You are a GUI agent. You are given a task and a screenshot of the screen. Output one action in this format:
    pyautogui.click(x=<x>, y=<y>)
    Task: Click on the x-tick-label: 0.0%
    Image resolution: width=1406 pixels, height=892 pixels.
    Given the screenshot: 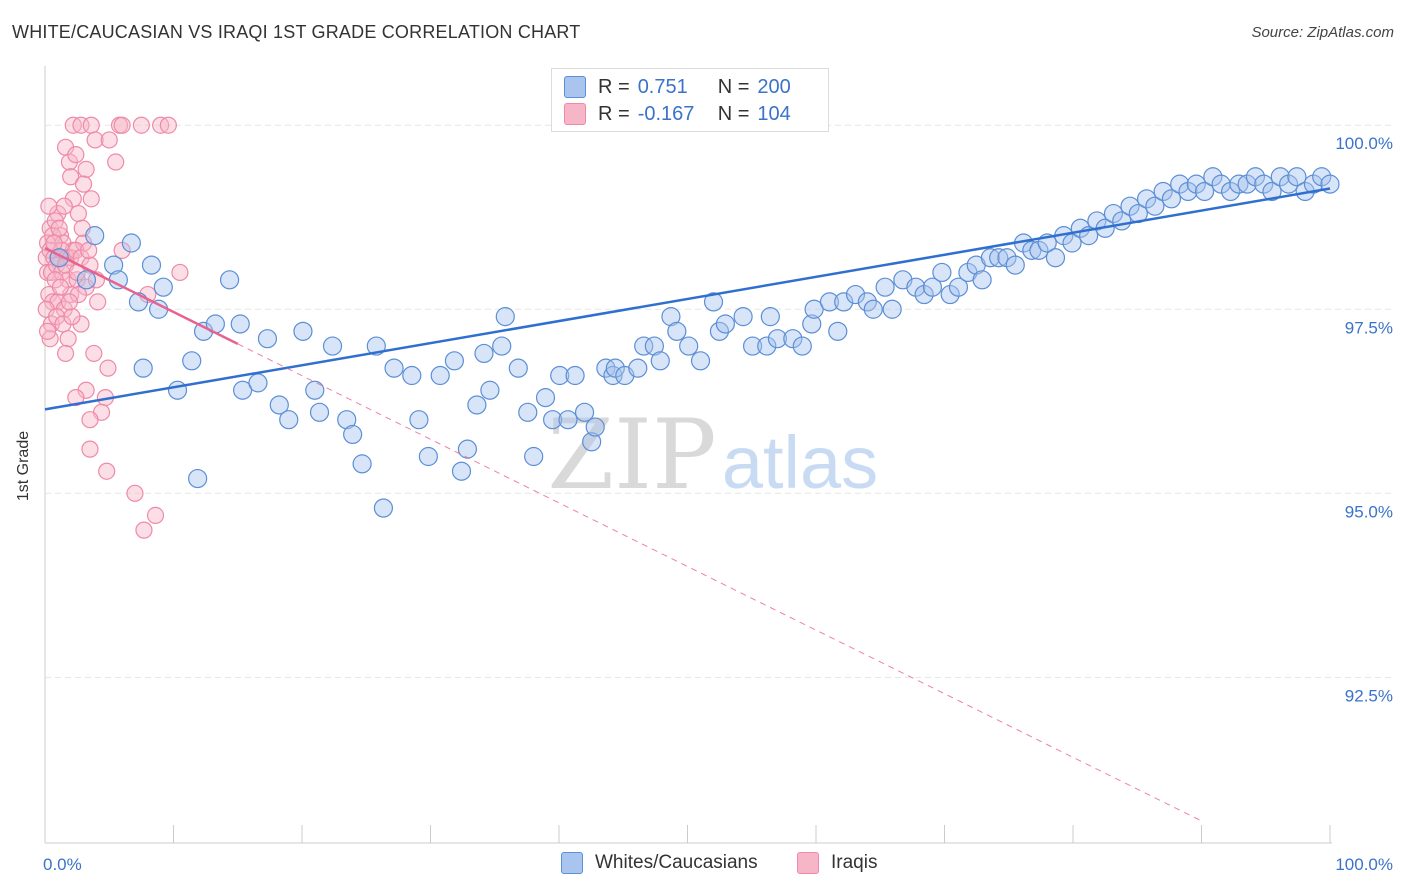 What is the action you would take?
    pyautogui.click(x=62, y=864)
    